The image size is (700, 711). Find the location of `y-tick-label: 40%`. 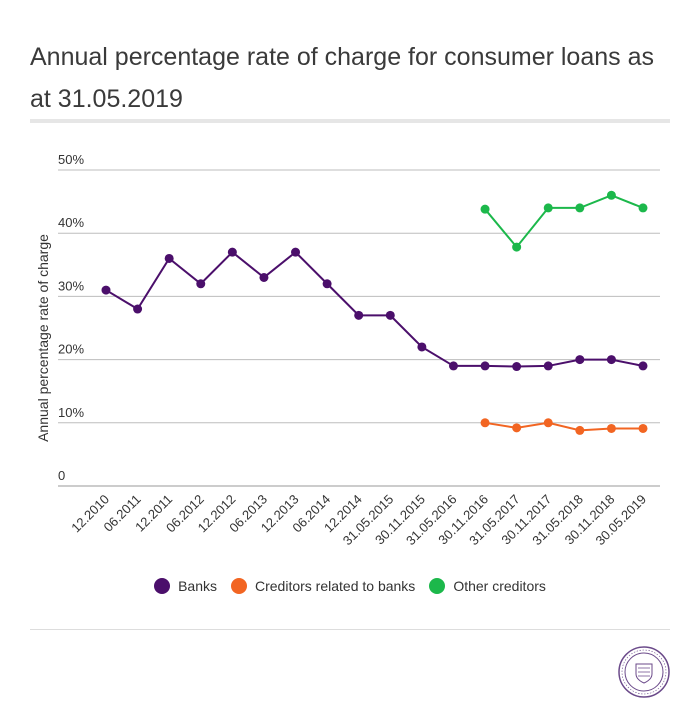

y-tick-label: 40% is located at coordinates (71, 222).